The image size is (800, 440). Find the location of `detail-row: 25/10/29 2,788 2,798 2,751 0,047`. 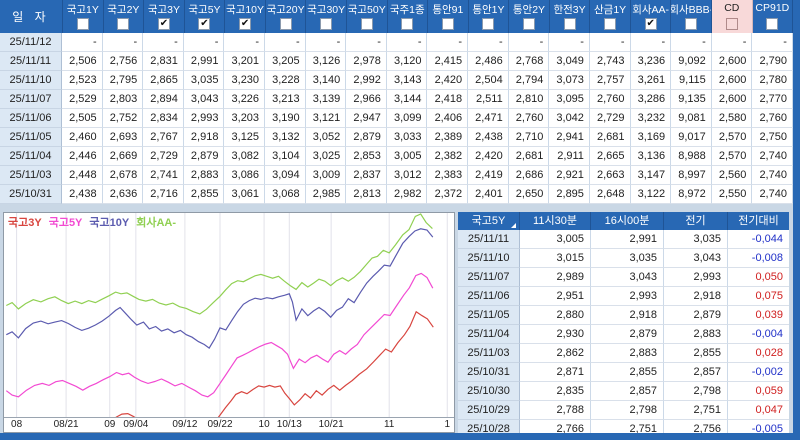

detail-row: 25/10/29 2,788 2,798 2,751 0,047 is located at coordinates (623, 410).